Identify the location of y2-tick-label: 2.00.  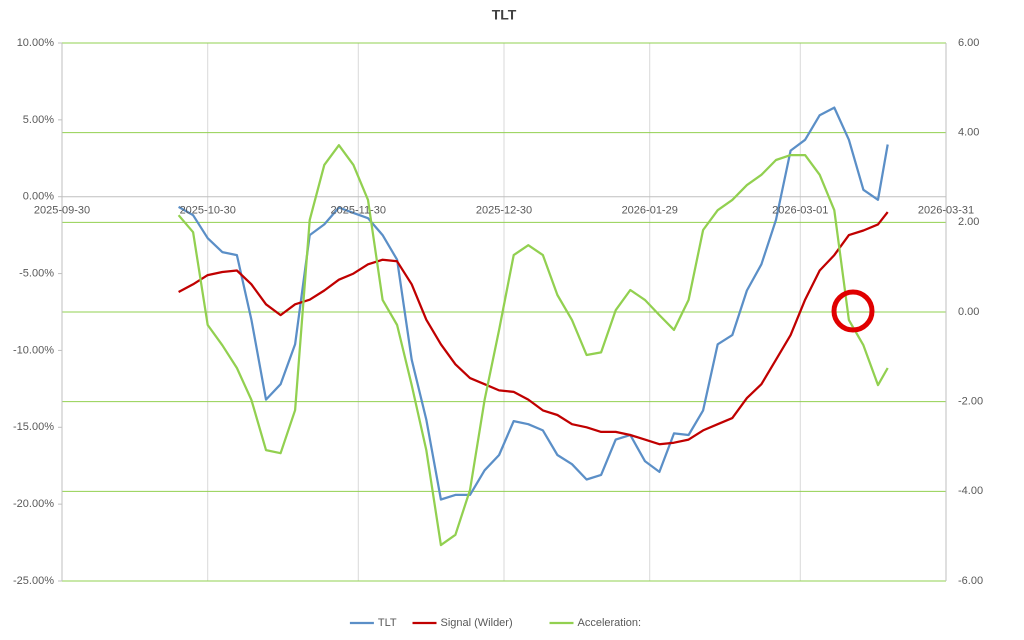
(968, 222).